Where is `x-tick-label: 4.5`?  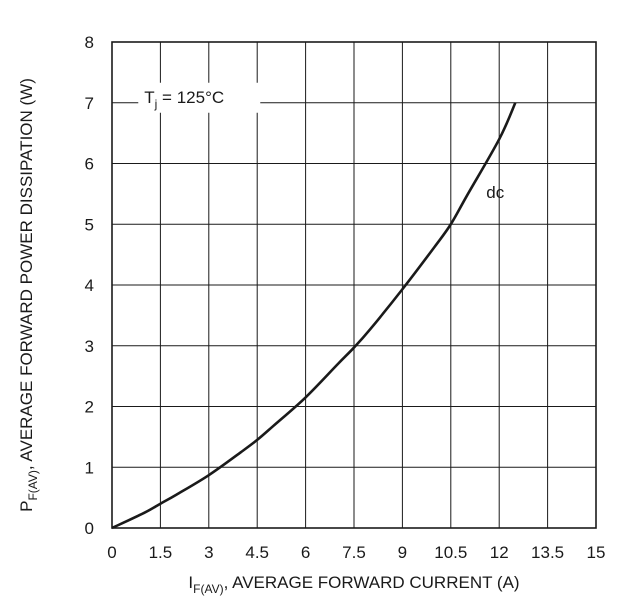
x-tick-label: 4.5 is located at coordinates (257, 552).